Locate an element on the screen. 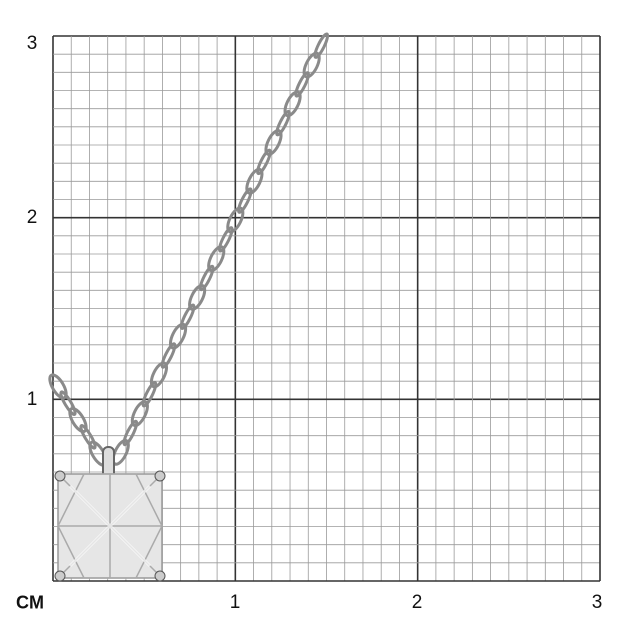 The width and height of the screenshot is (640, 640). princess-cut-diamond-pendant is located at coordinates (110, 514).